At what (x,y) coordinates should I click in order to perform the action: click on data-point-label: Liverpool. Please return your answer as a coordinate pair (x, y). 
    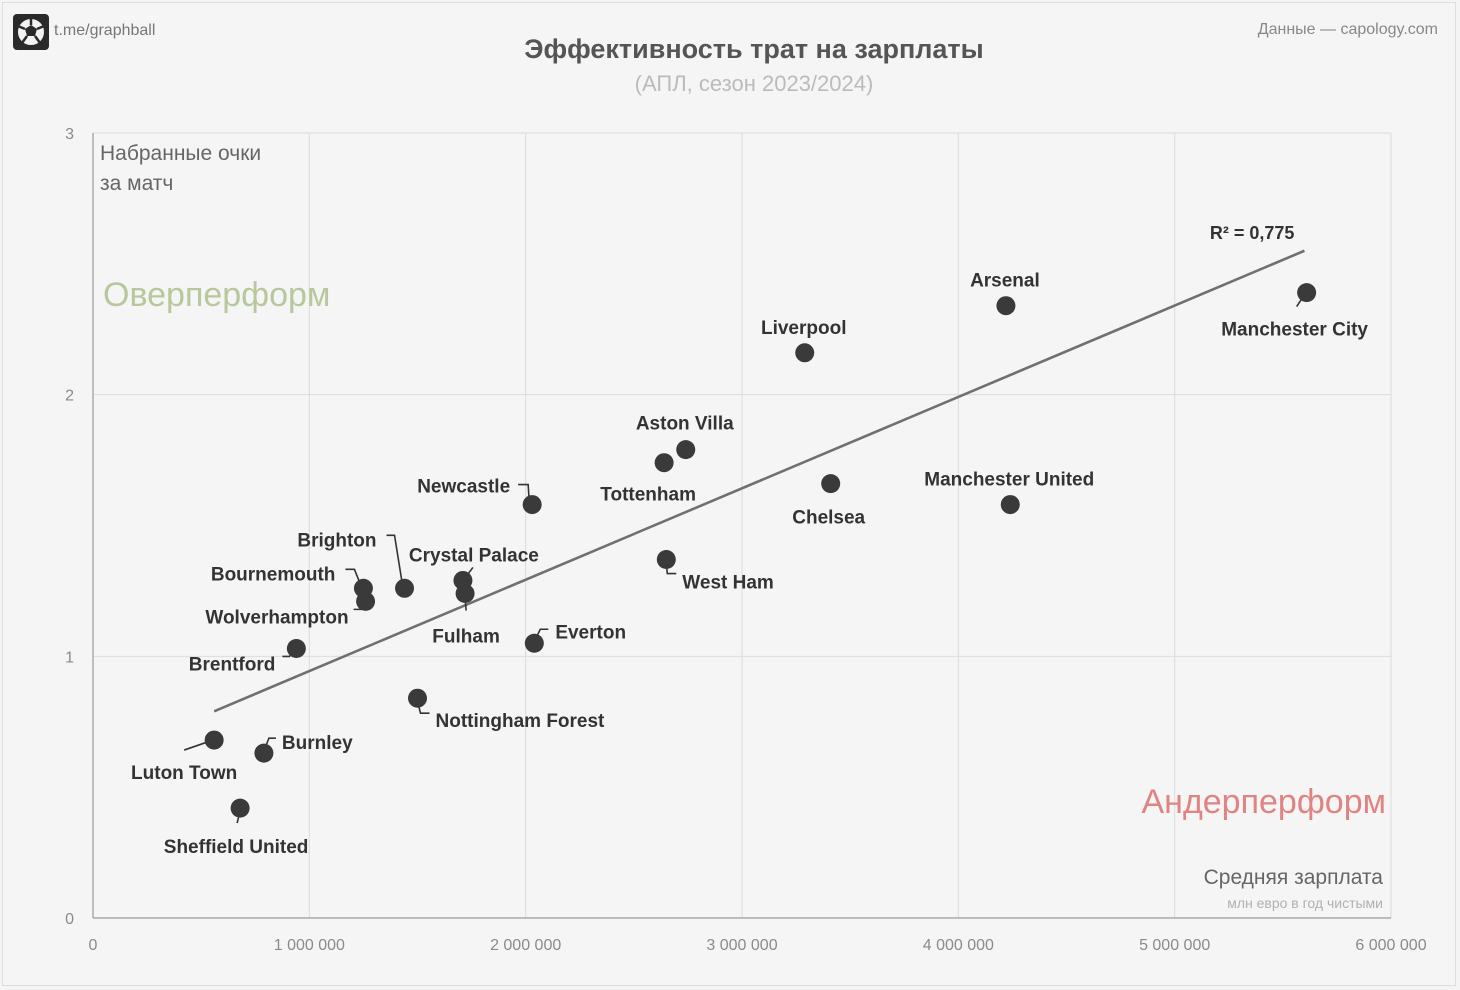
    Looking at the image, I should click on (804, 328).